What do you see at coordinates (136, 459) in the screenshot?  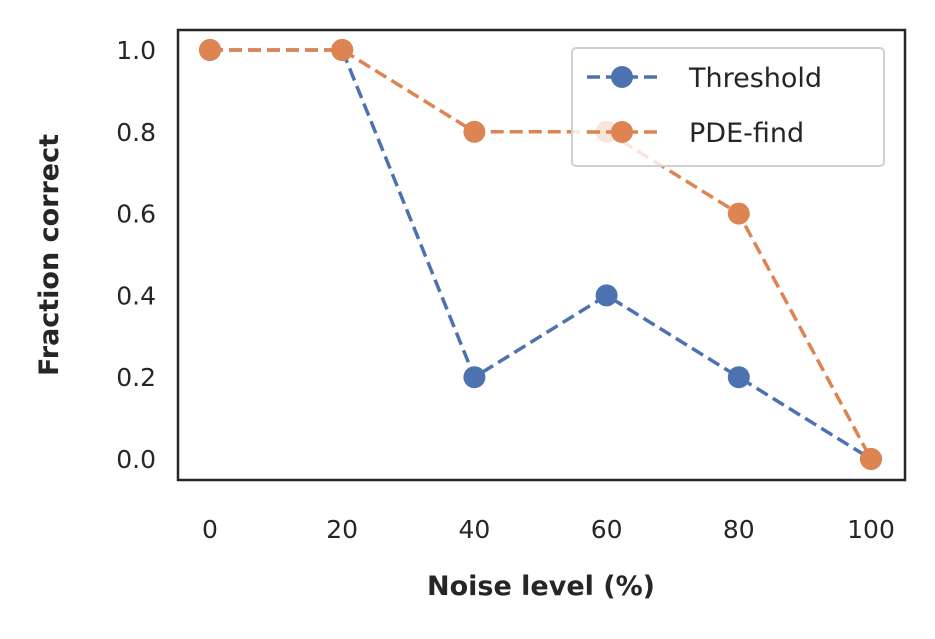 I see `y-tick-label: 0.0` at bounding box center [136, 459].